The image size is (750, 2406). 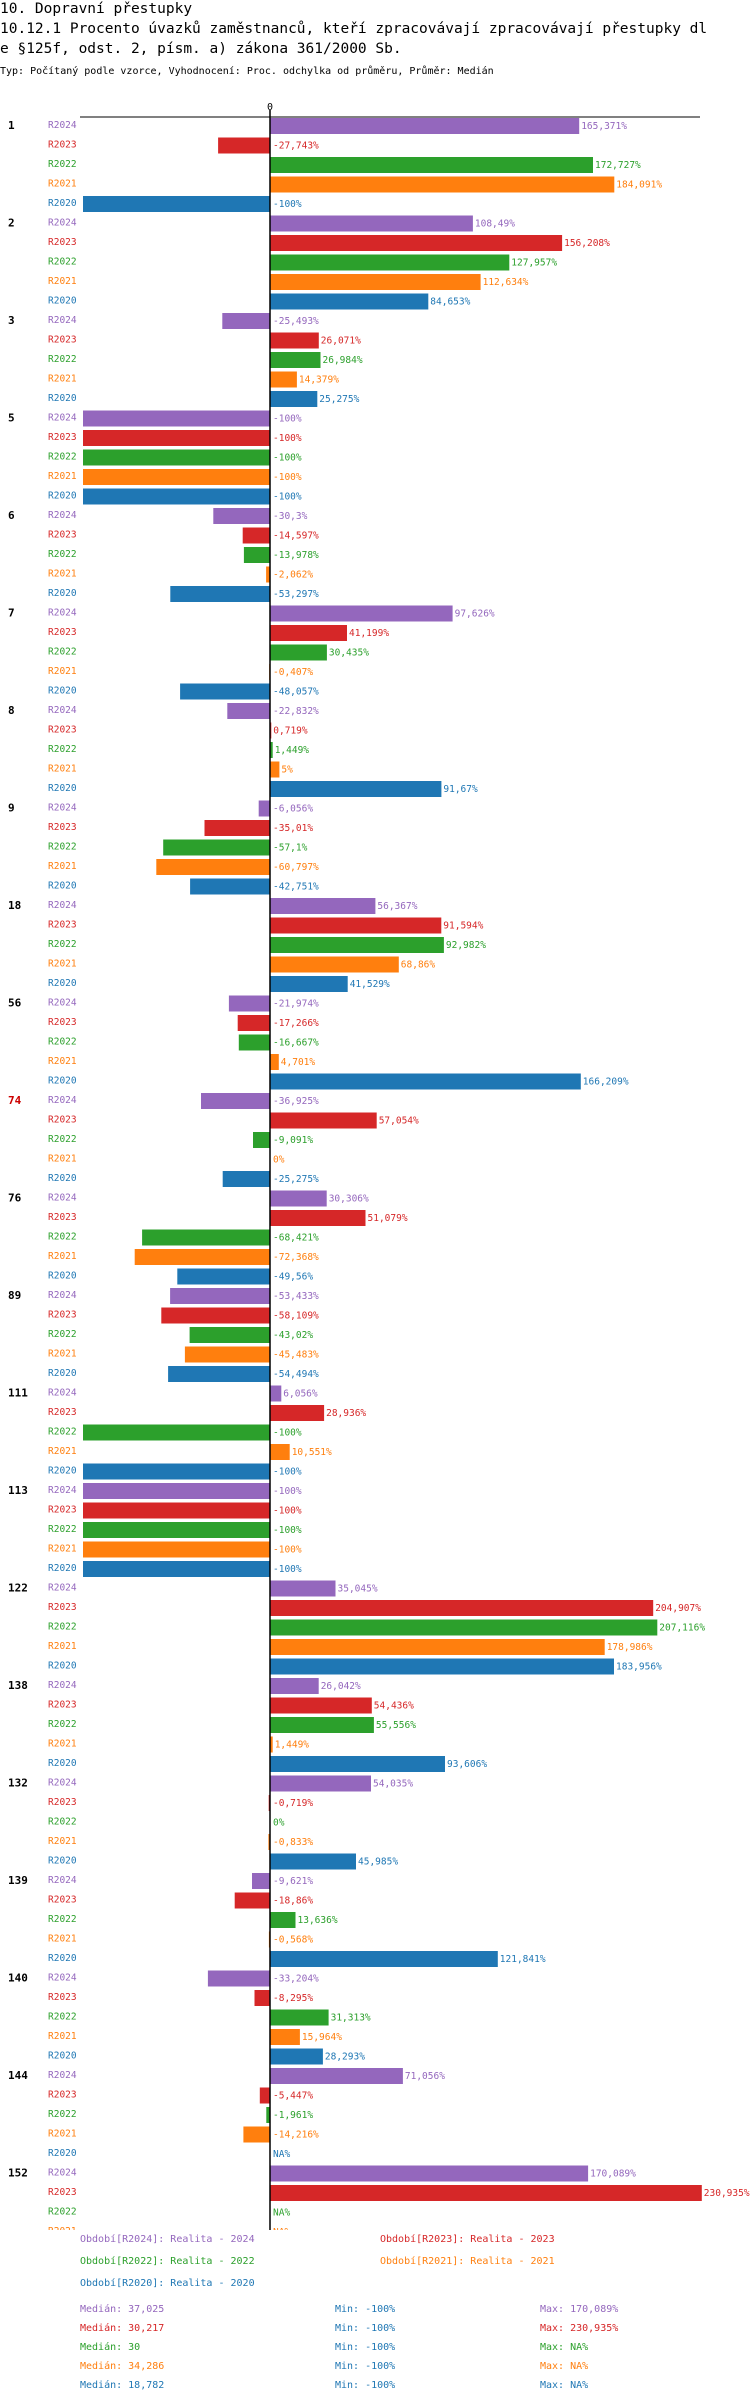 I want to click on data-label: 5%, so click(x=287, y=770).